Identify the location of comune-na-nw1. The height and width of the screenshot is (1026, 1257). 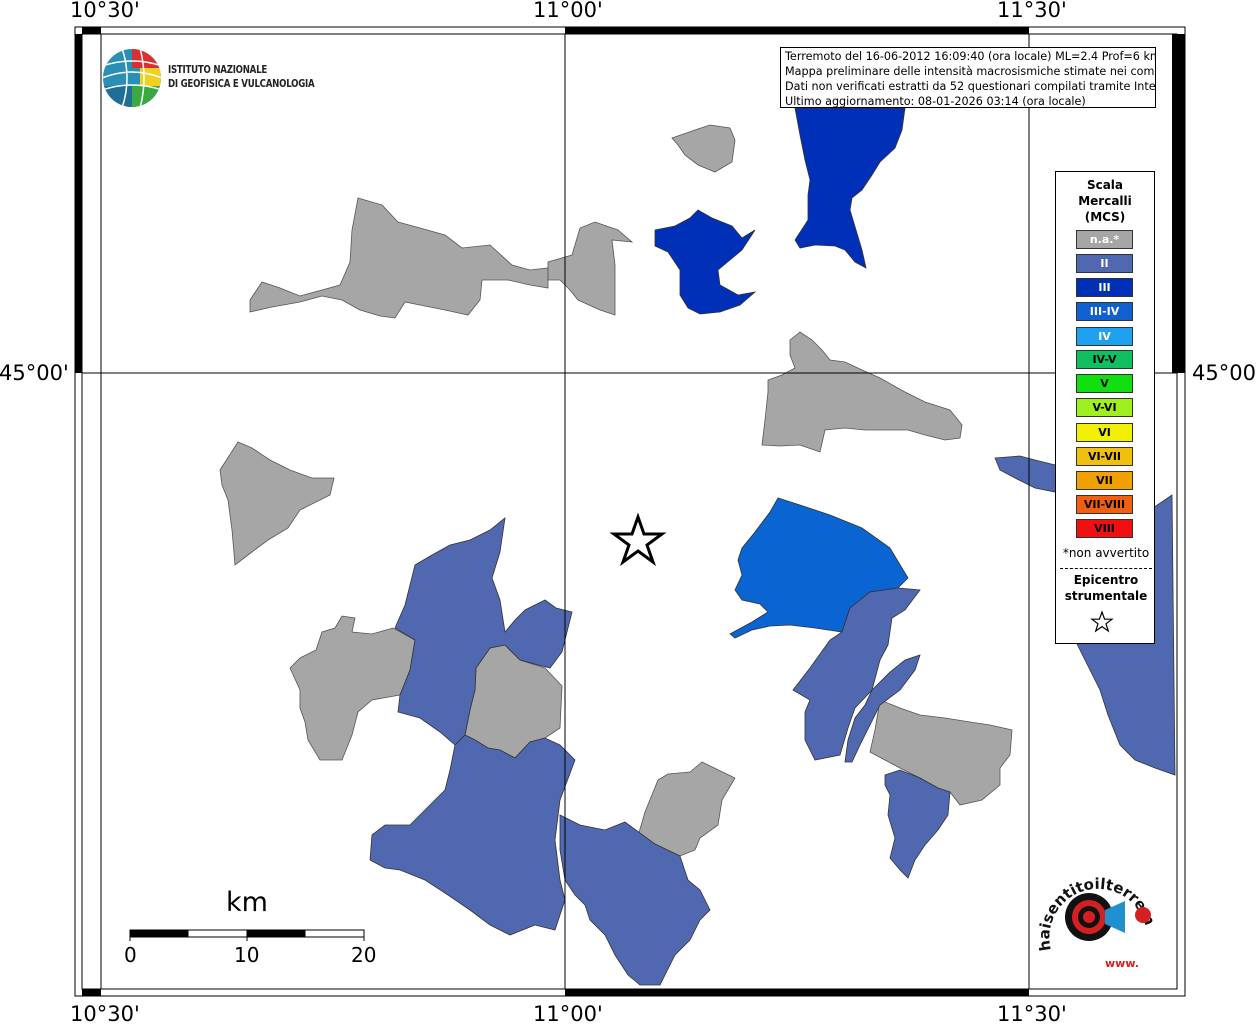
(399, 258).